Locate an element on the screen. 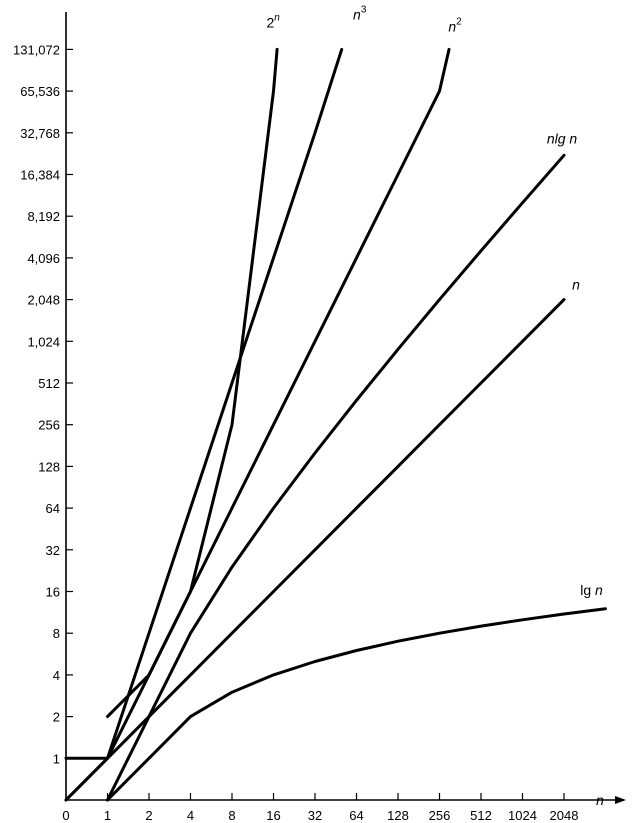  y-tick-label: 256 is located at coordinates (49, 425).